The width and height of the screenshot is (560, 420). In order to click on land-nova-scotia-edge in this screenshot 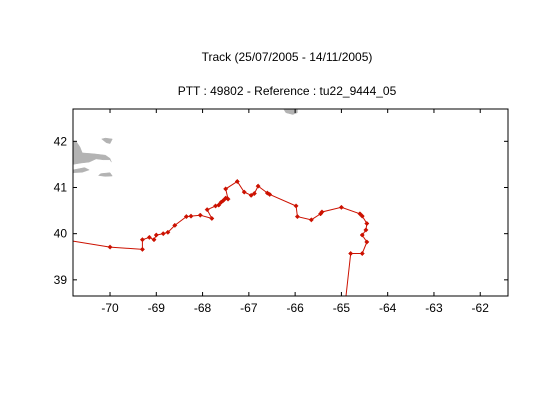, I will do `click(290, 112)`.